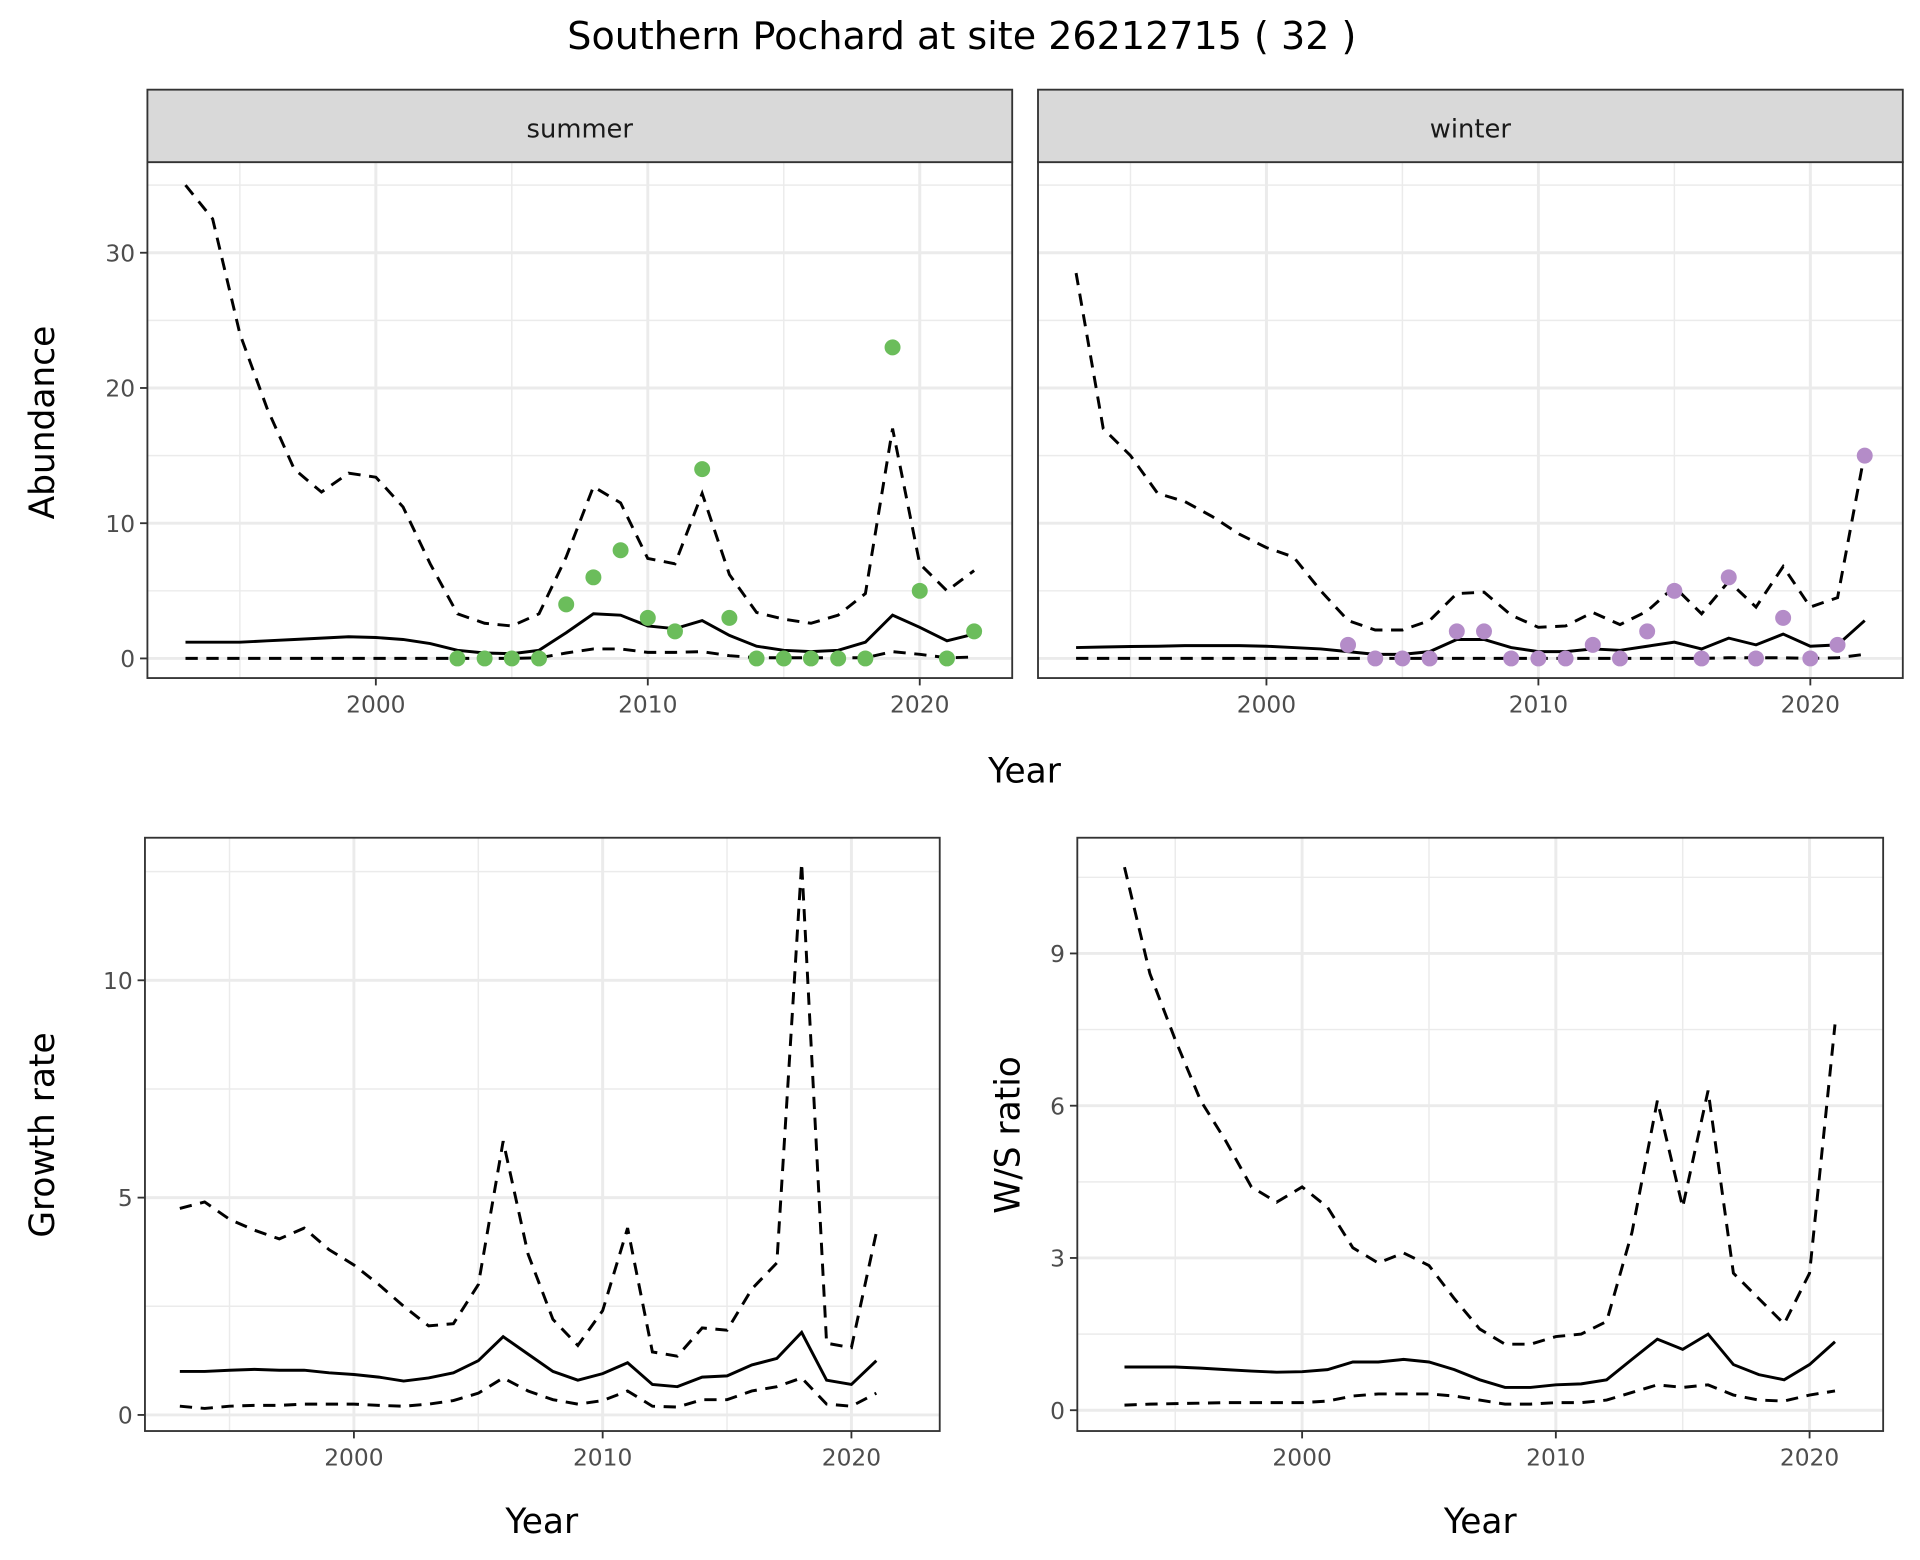 This screenshot has height=1560, width=1920. I want to click on strip-label-summer: summer, so click(580, 130).